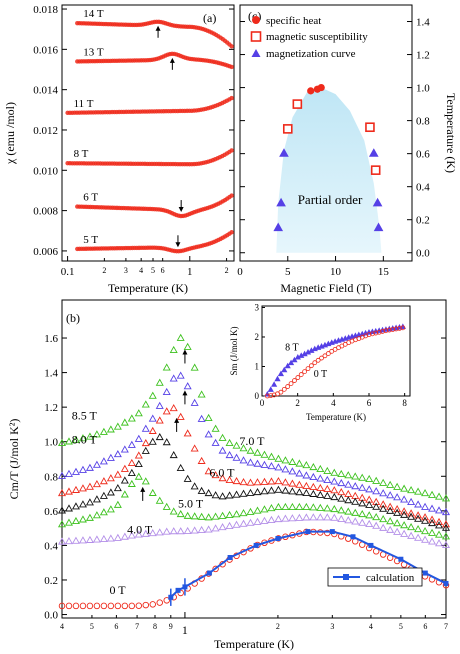 This screenshot has height=654, width=460. I want to click on xtick-minor-label-b: 7, so click(137, 626).